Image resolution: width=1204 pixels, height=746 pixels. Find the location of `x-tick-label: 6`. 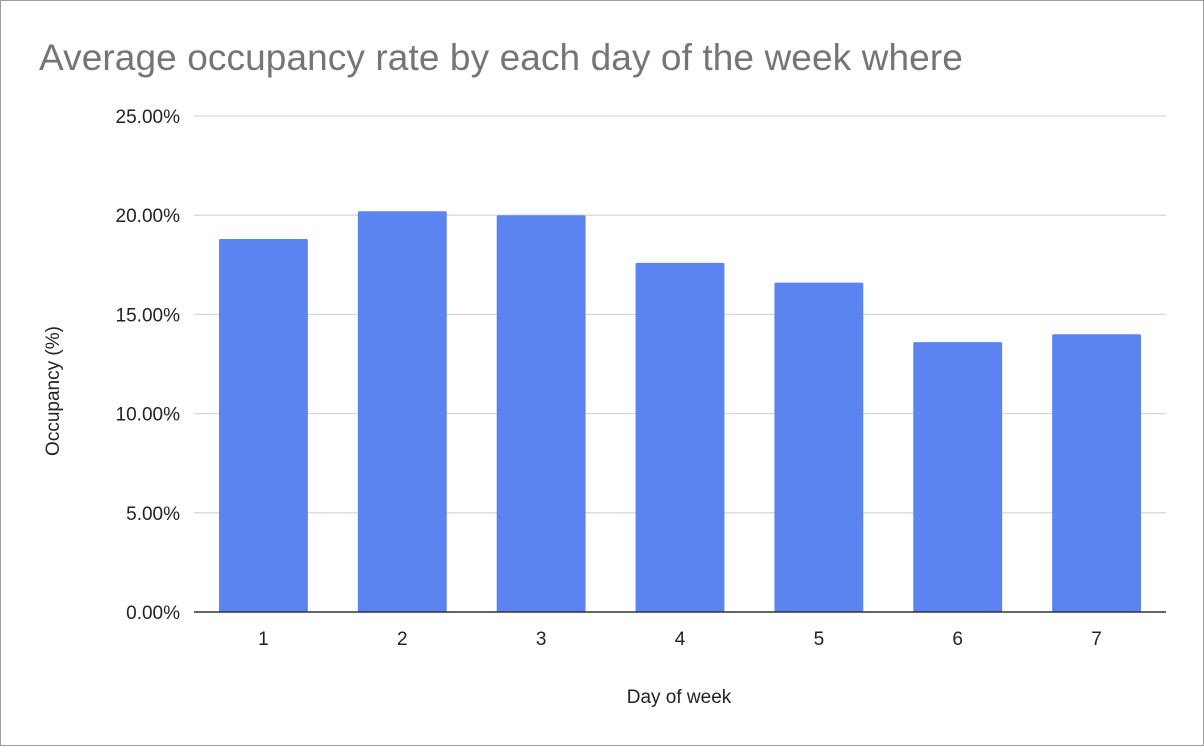

x-tick-label: 6 is located at coordinates (957, 639).